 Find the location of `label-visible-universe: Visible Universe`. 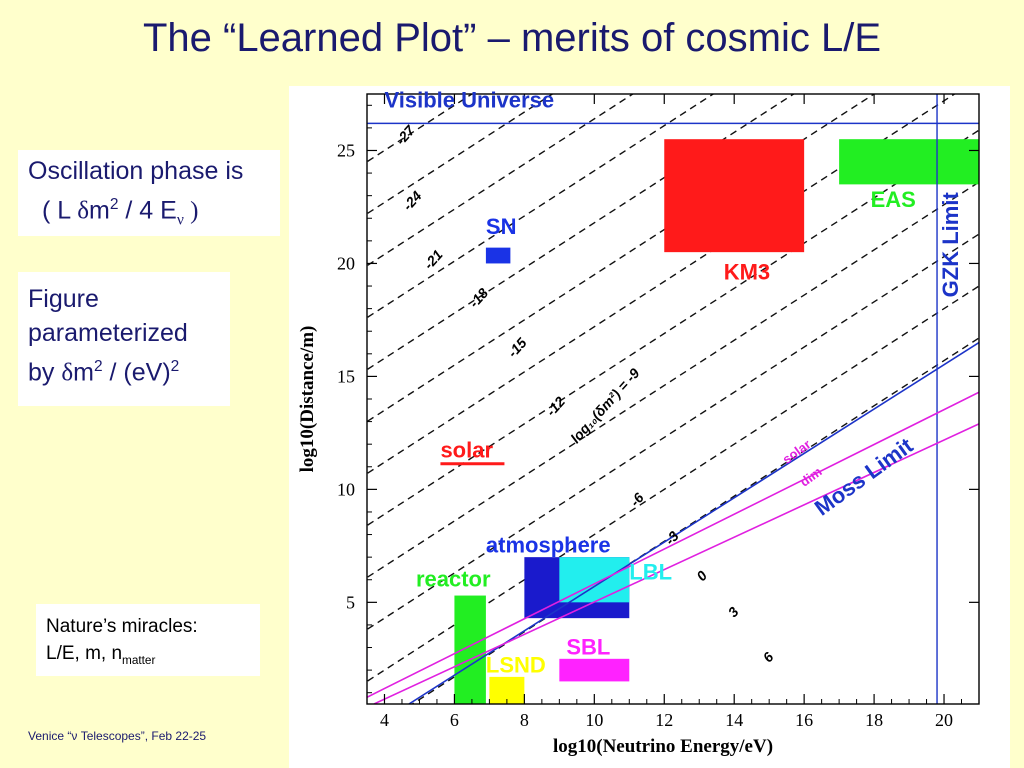

label-visible-universe: Visible Universe is located at coordinates (469, 100).